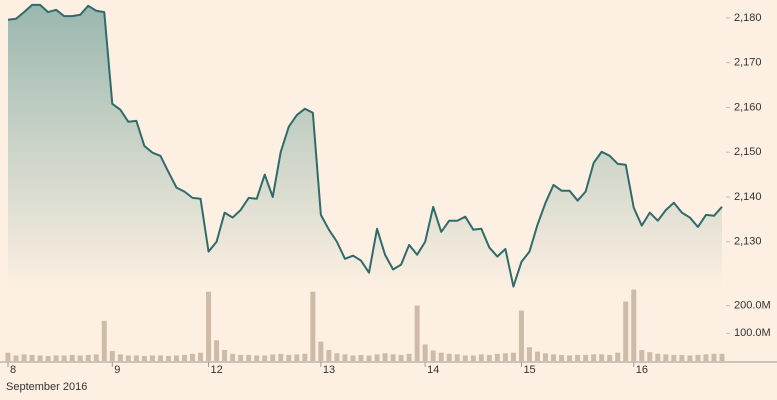 Image resolution: width=777 pixels, height=400 pixels. What do you see at coordinates (748, 197) in the screenshot?
I see `y-tick-label: 2,140` at bounding box center [748, 197].